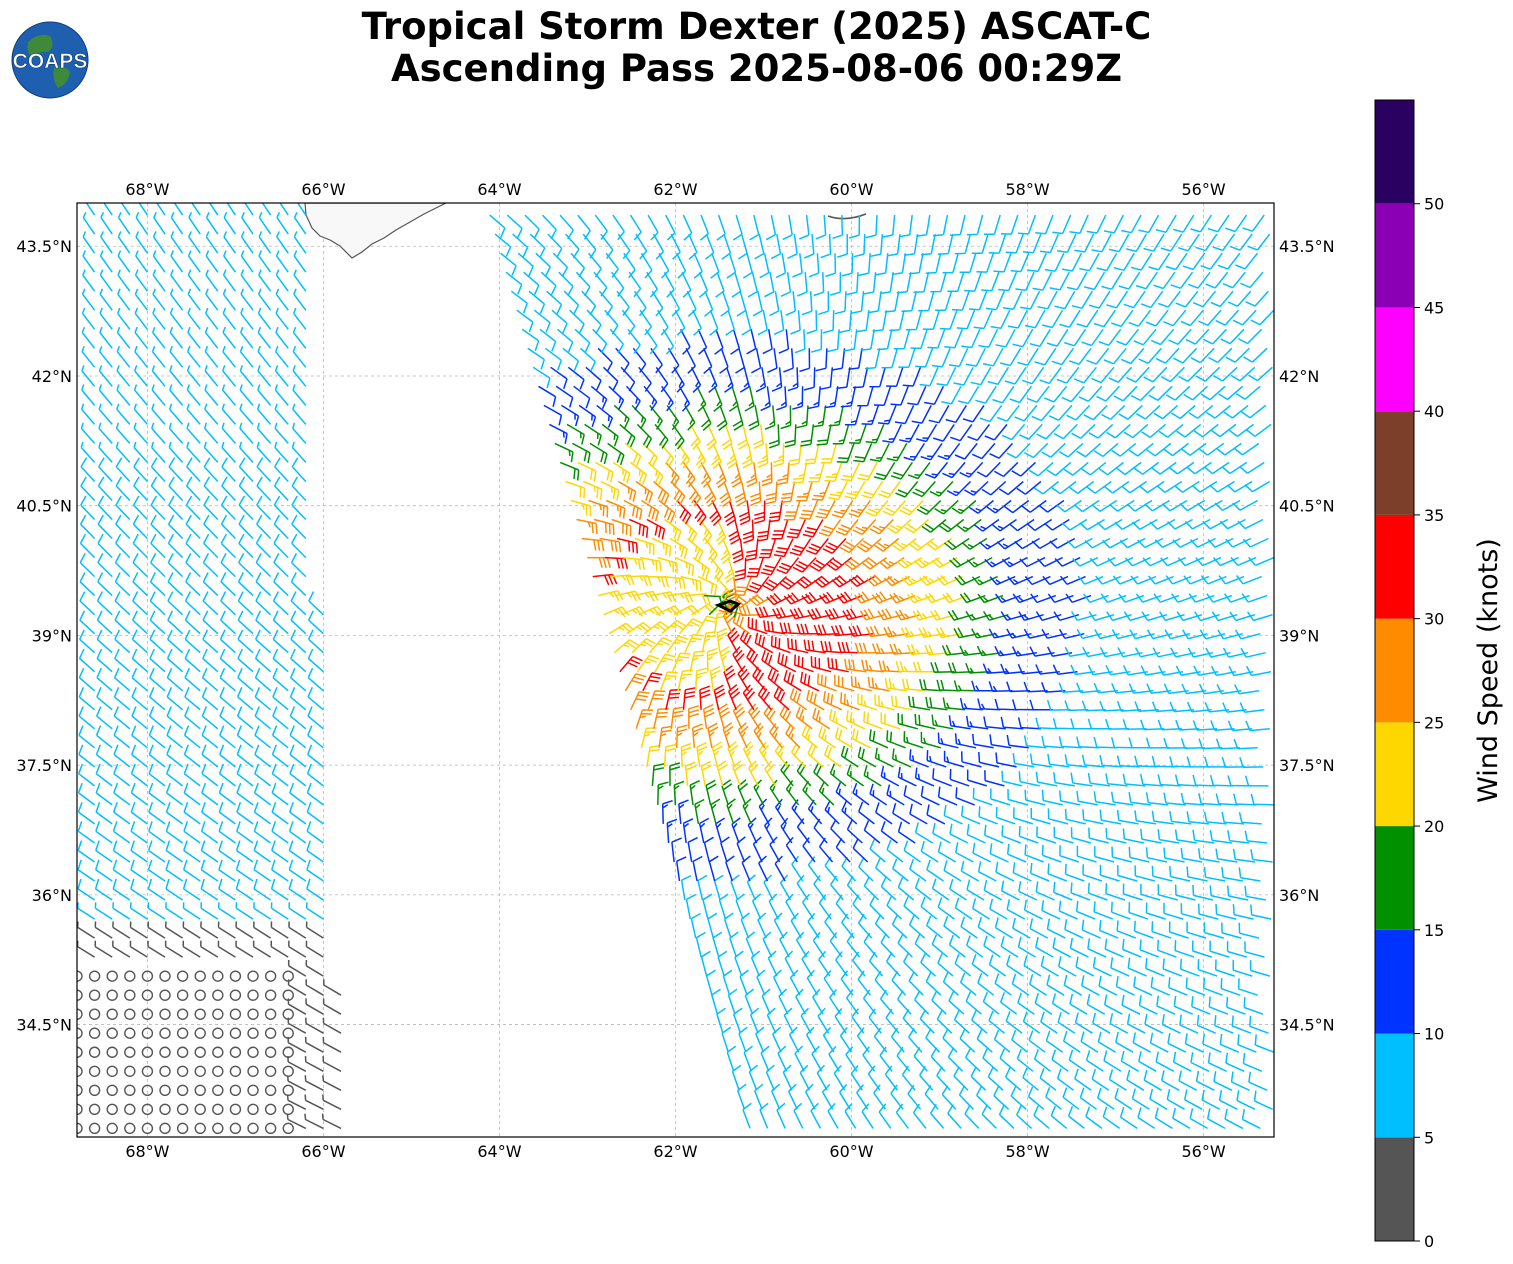 Image resolution: width=1513 pixels, height=1264 pixels. Describe the element at coordinates (1434, 930) in the screenshot. I see `colorbar-tick-label: 15` at that location.